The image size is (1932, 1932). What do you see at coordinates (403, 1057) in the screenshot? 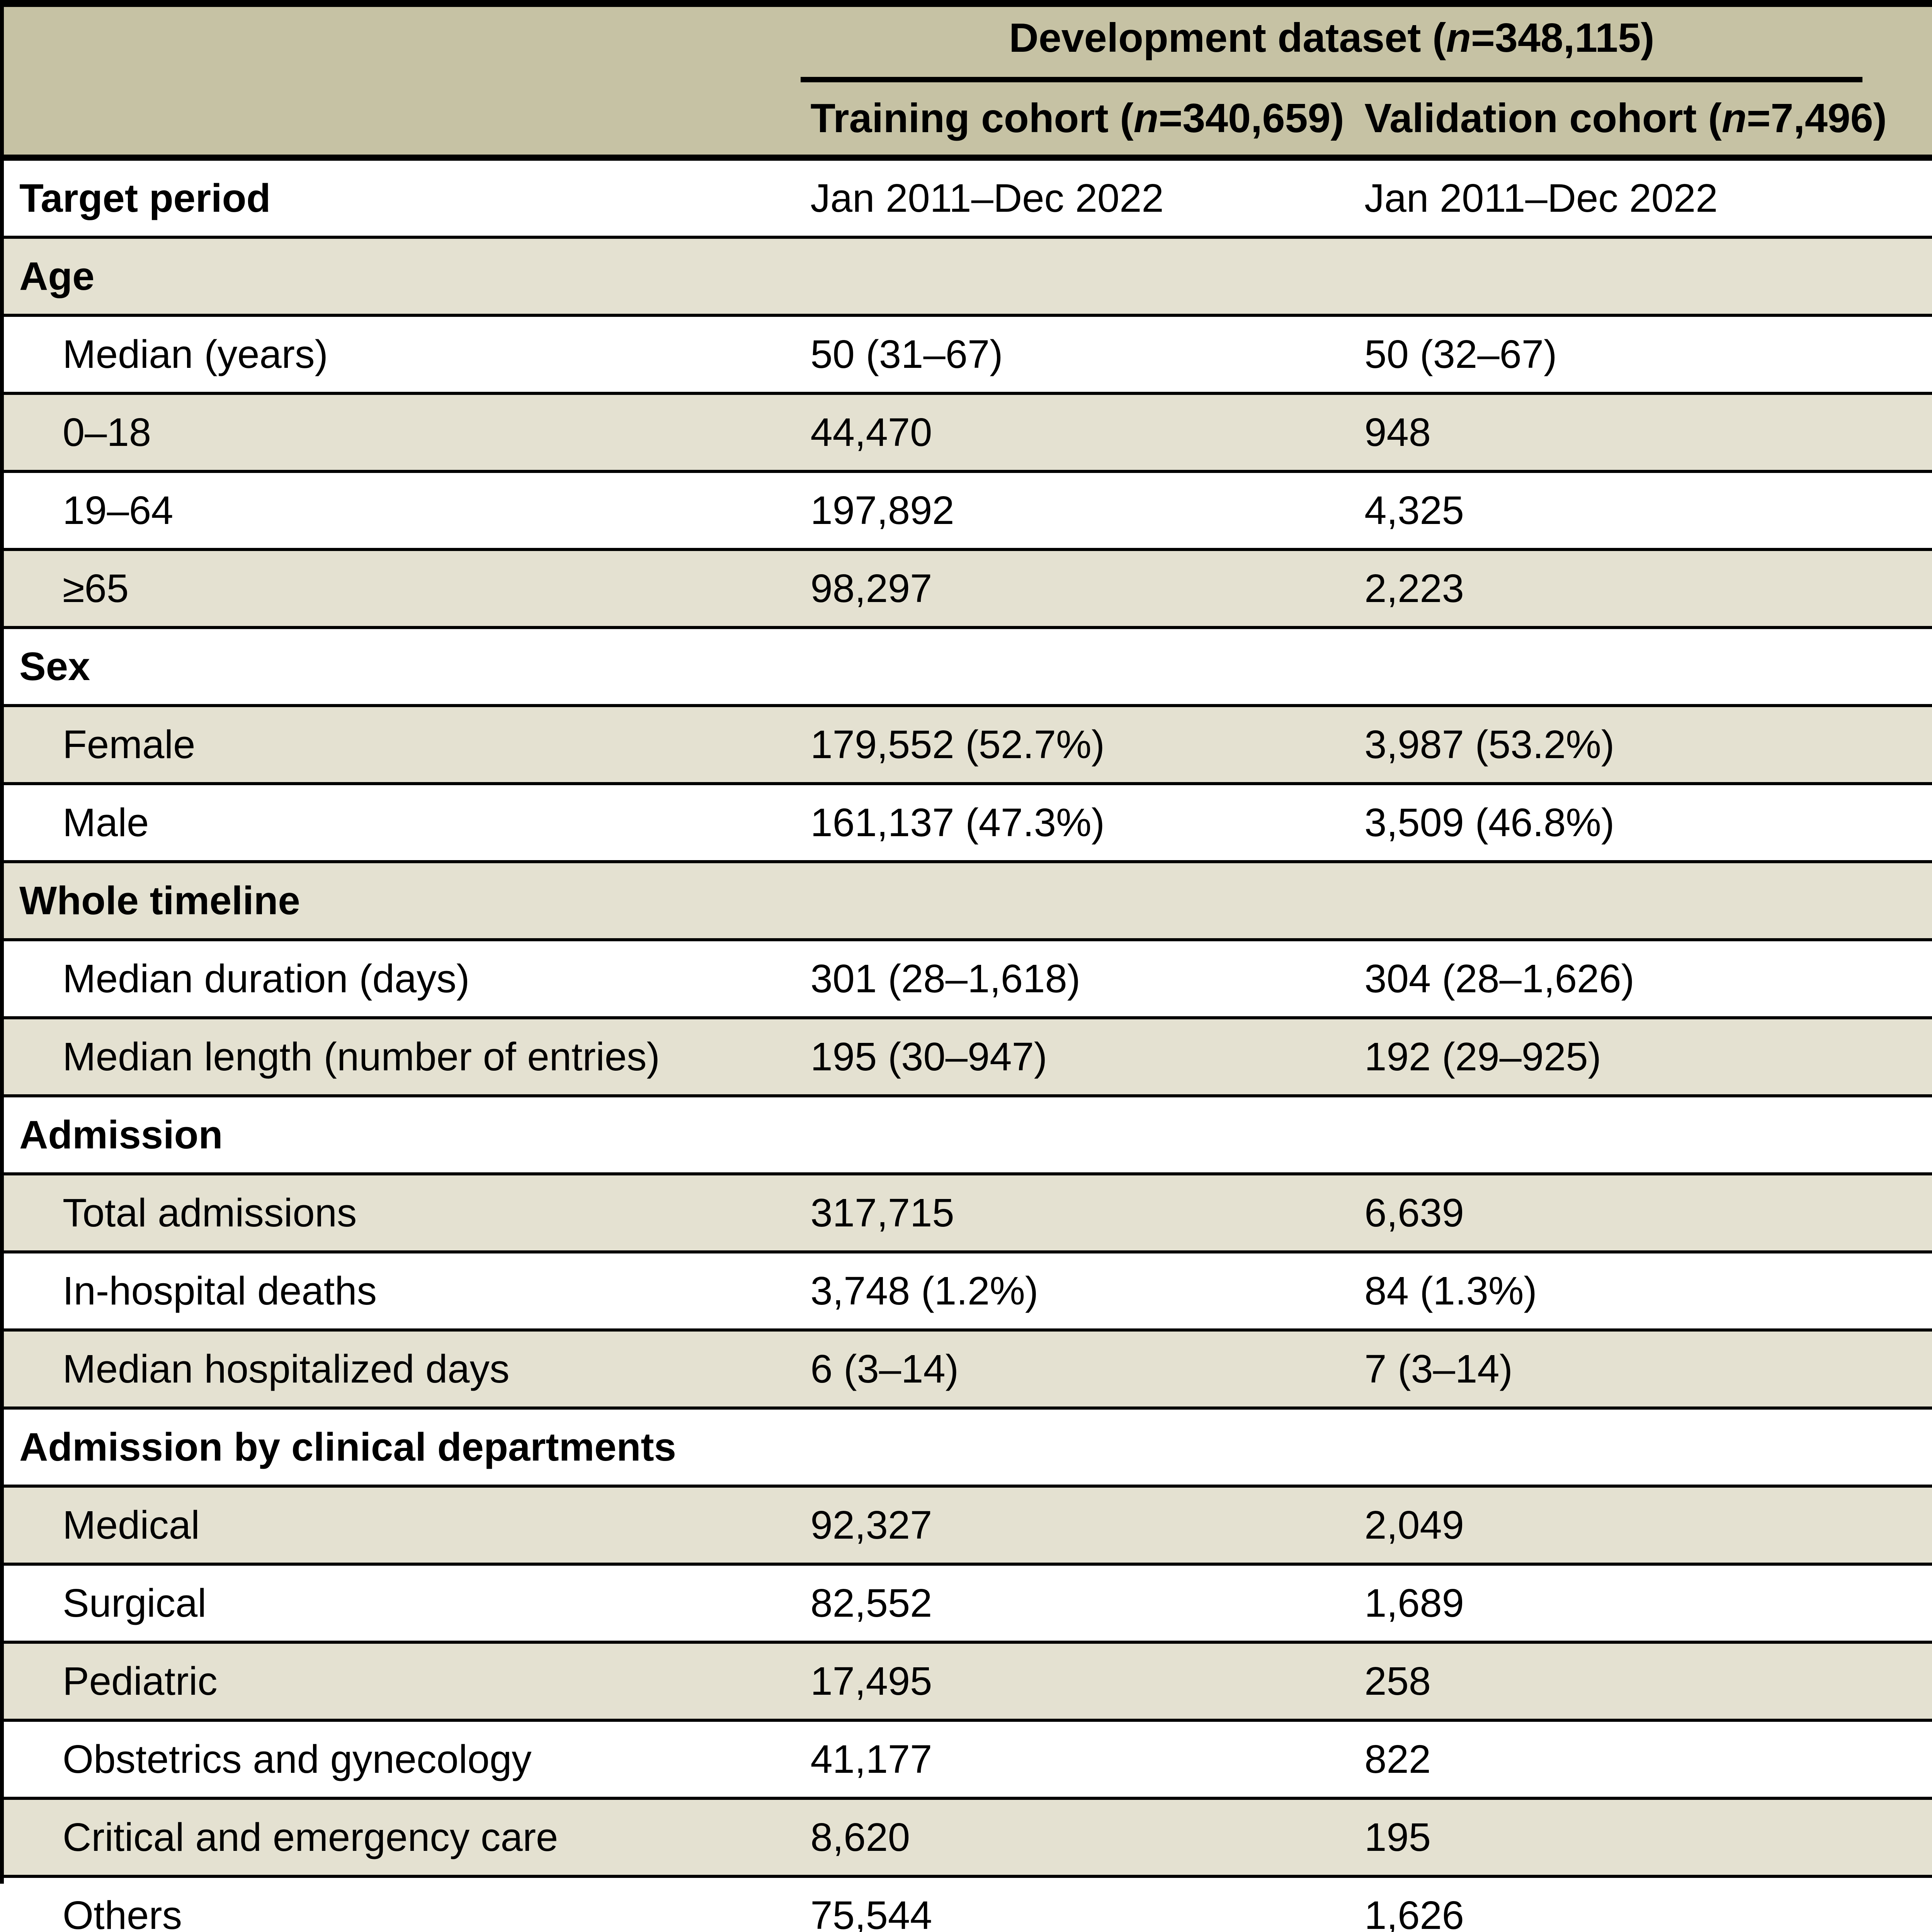
I see `row-label: Median length (number of entries)` at bounding box center [403, 1057].